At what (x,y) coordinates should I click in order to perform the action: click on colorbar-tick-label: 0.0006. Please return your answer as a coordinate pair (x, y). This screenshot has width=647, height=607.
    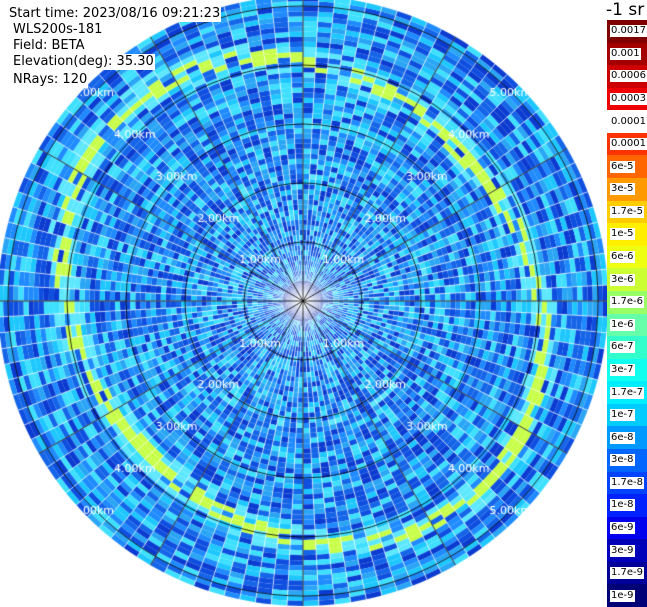
    Looking at the image, I should click on (628, 76).